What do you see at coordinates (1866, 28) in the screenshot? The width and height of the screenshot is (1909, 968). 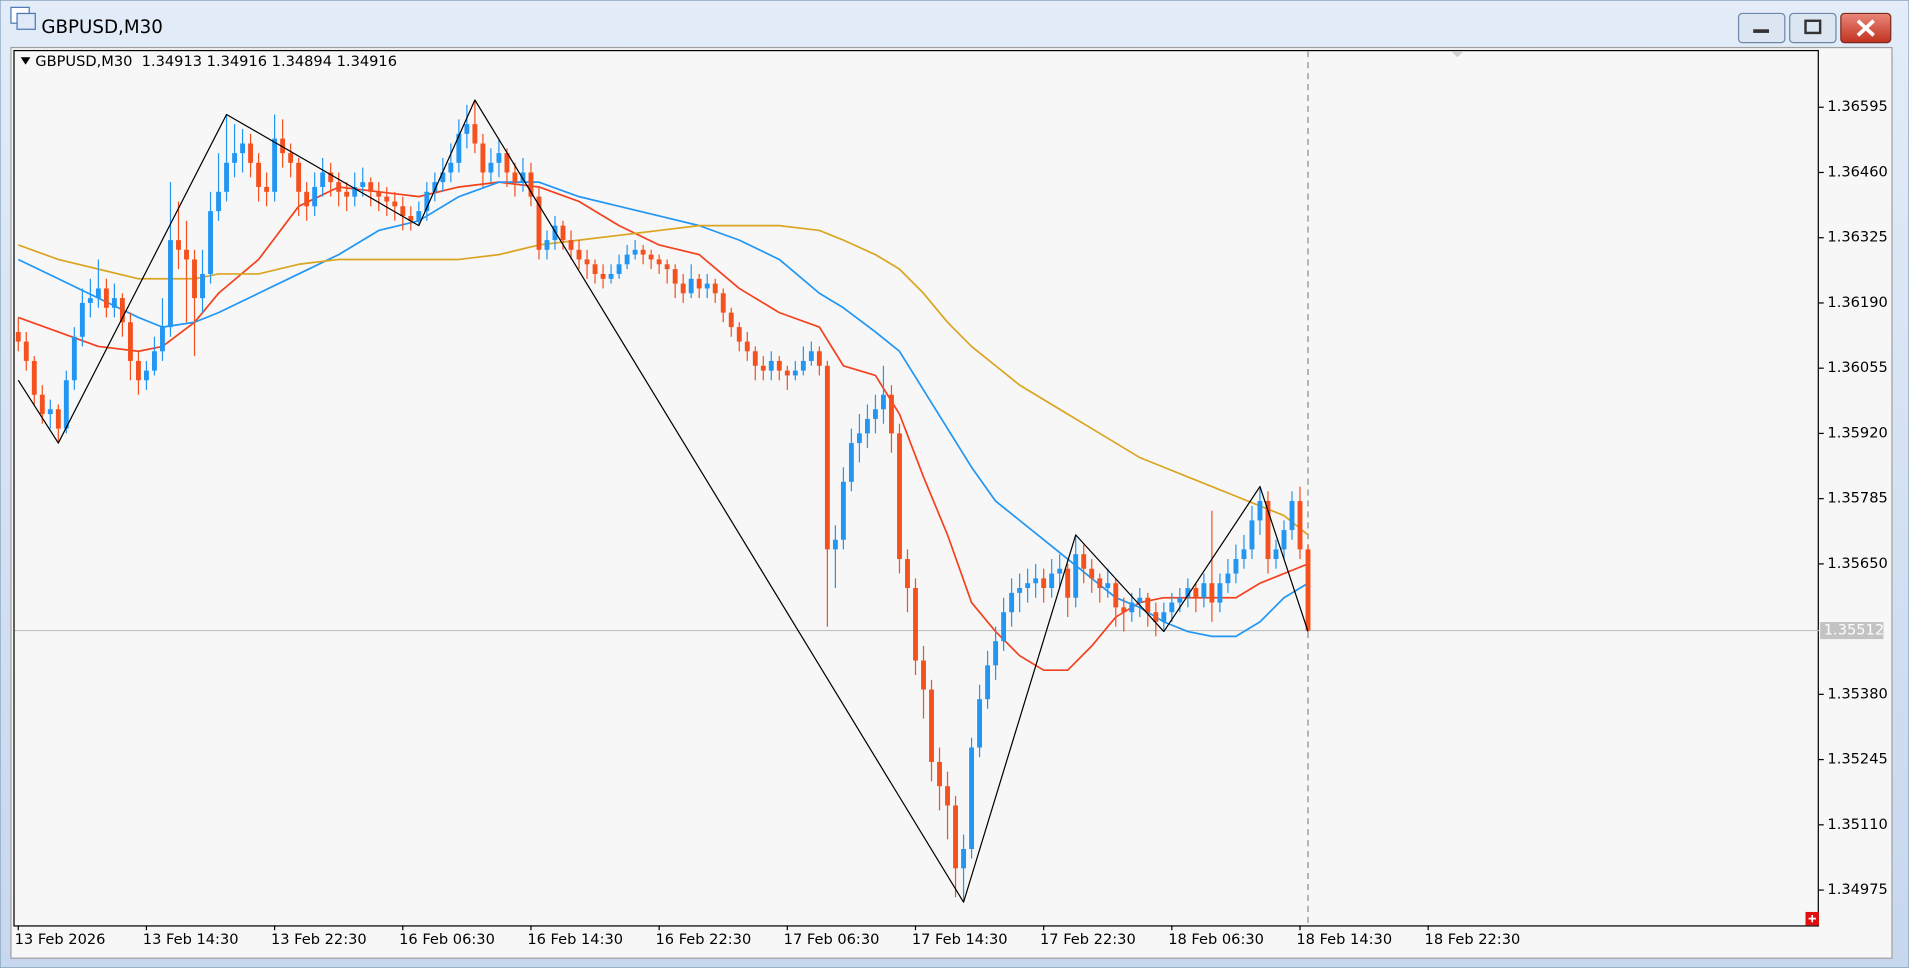 I see `close-button` at bounding box center [1866, 28].